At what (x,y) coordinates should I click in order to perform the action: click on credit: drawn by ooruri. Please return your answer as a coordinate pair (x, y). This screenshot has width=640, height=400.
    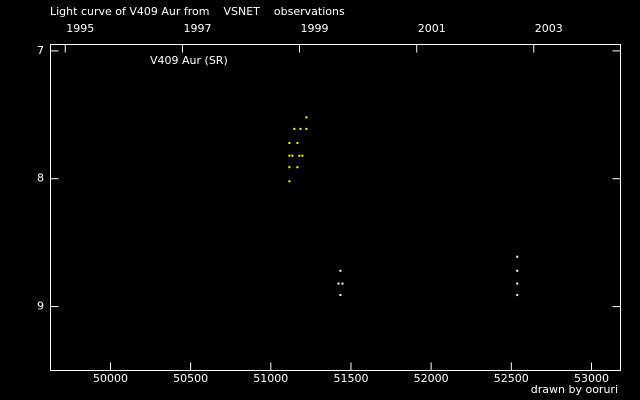
    Looking at the image, I should click on (574, 389).